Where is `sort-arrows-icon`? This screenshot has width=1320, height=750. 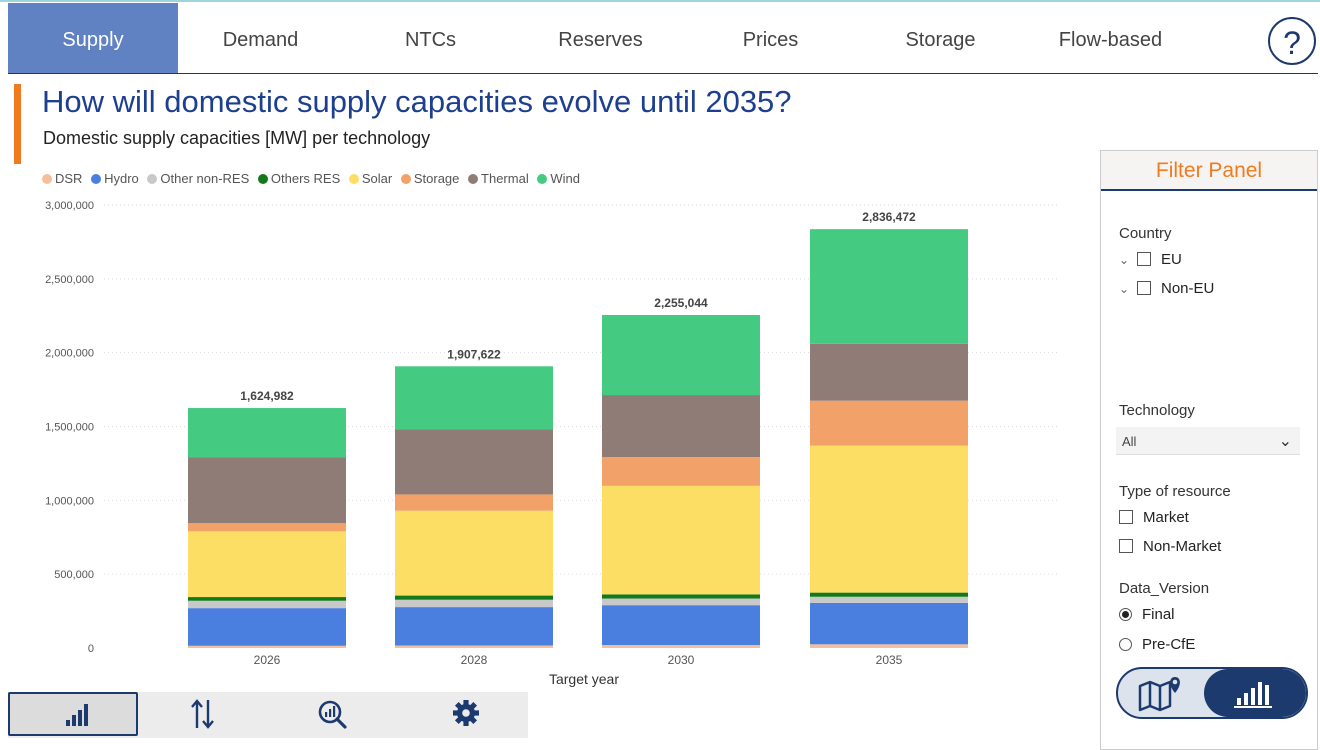 sort-arrows-icon is located at coordinates (202, 714).